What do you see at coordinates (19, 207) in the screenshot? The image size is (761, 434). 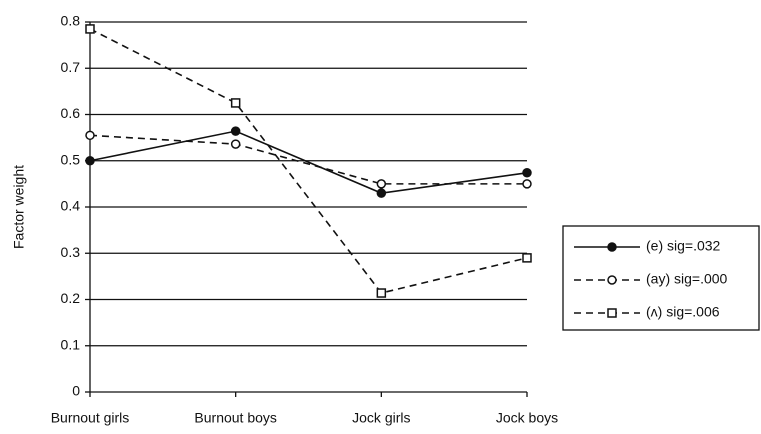 I see `y-axis-label: Factor weight` at bounding box center [19, 207].